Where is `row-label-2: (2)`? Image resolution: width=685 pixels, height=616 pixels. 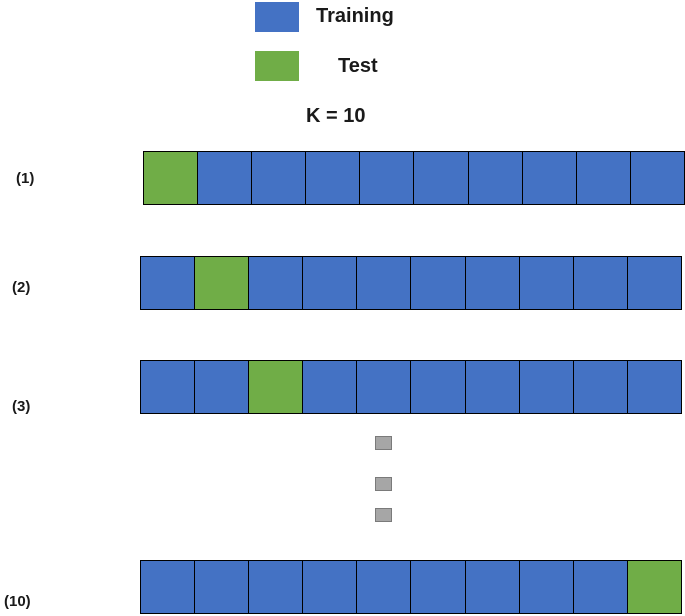 row-label-2: (2) is located at coordinates (21, 287).